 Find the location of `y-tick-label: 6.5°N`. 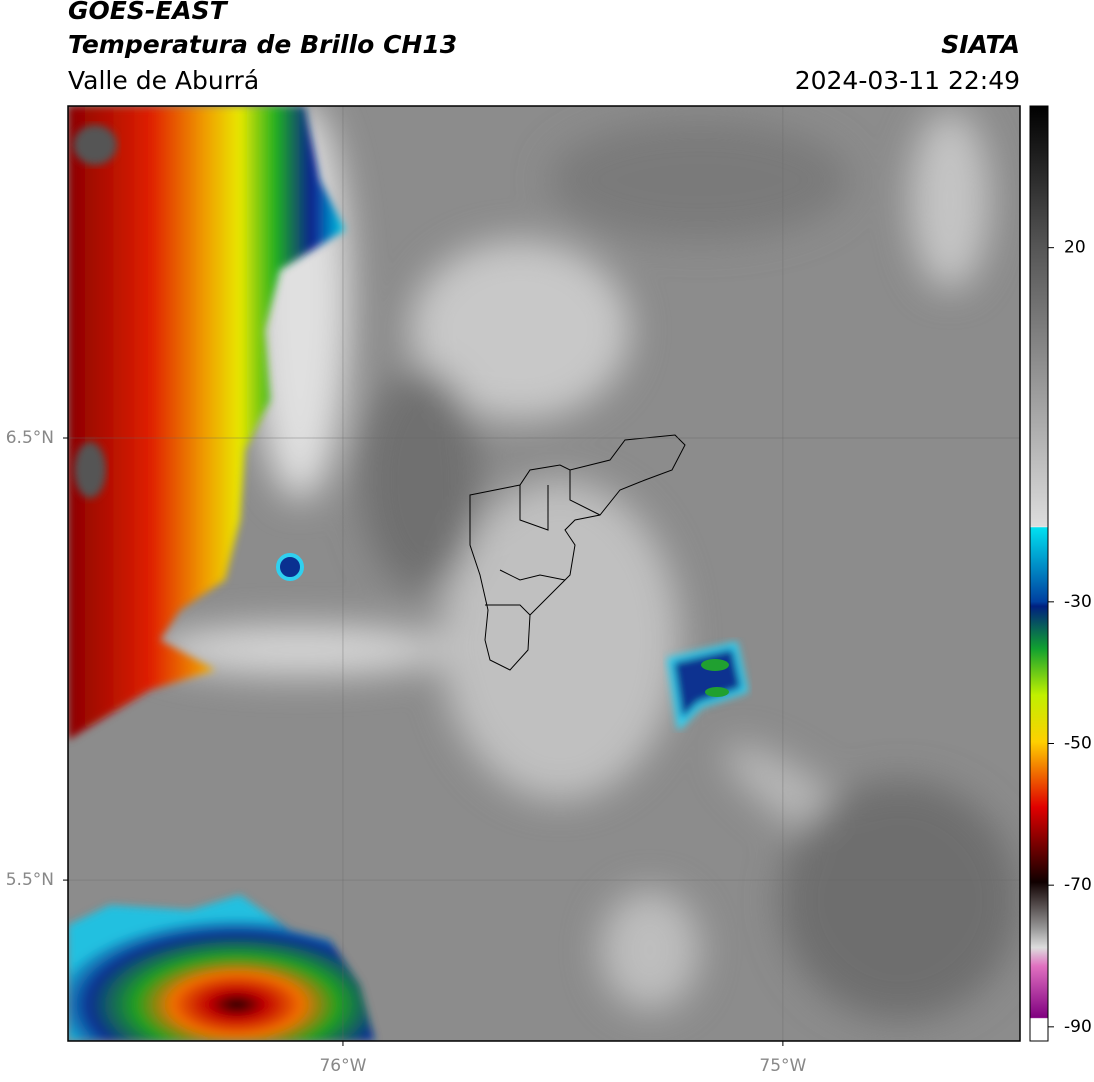

y-tick-label: 6.5°N is located at coordinates (30, 438).